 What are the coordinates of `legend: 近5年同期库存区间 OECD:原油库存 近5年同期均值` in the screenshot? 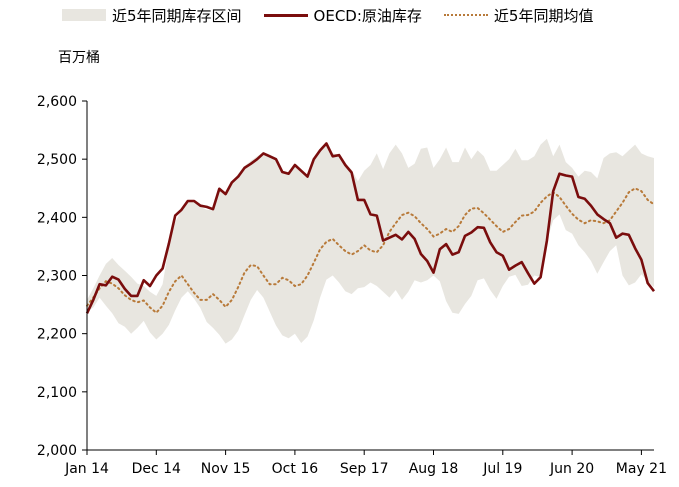 It's located at (338, 15).